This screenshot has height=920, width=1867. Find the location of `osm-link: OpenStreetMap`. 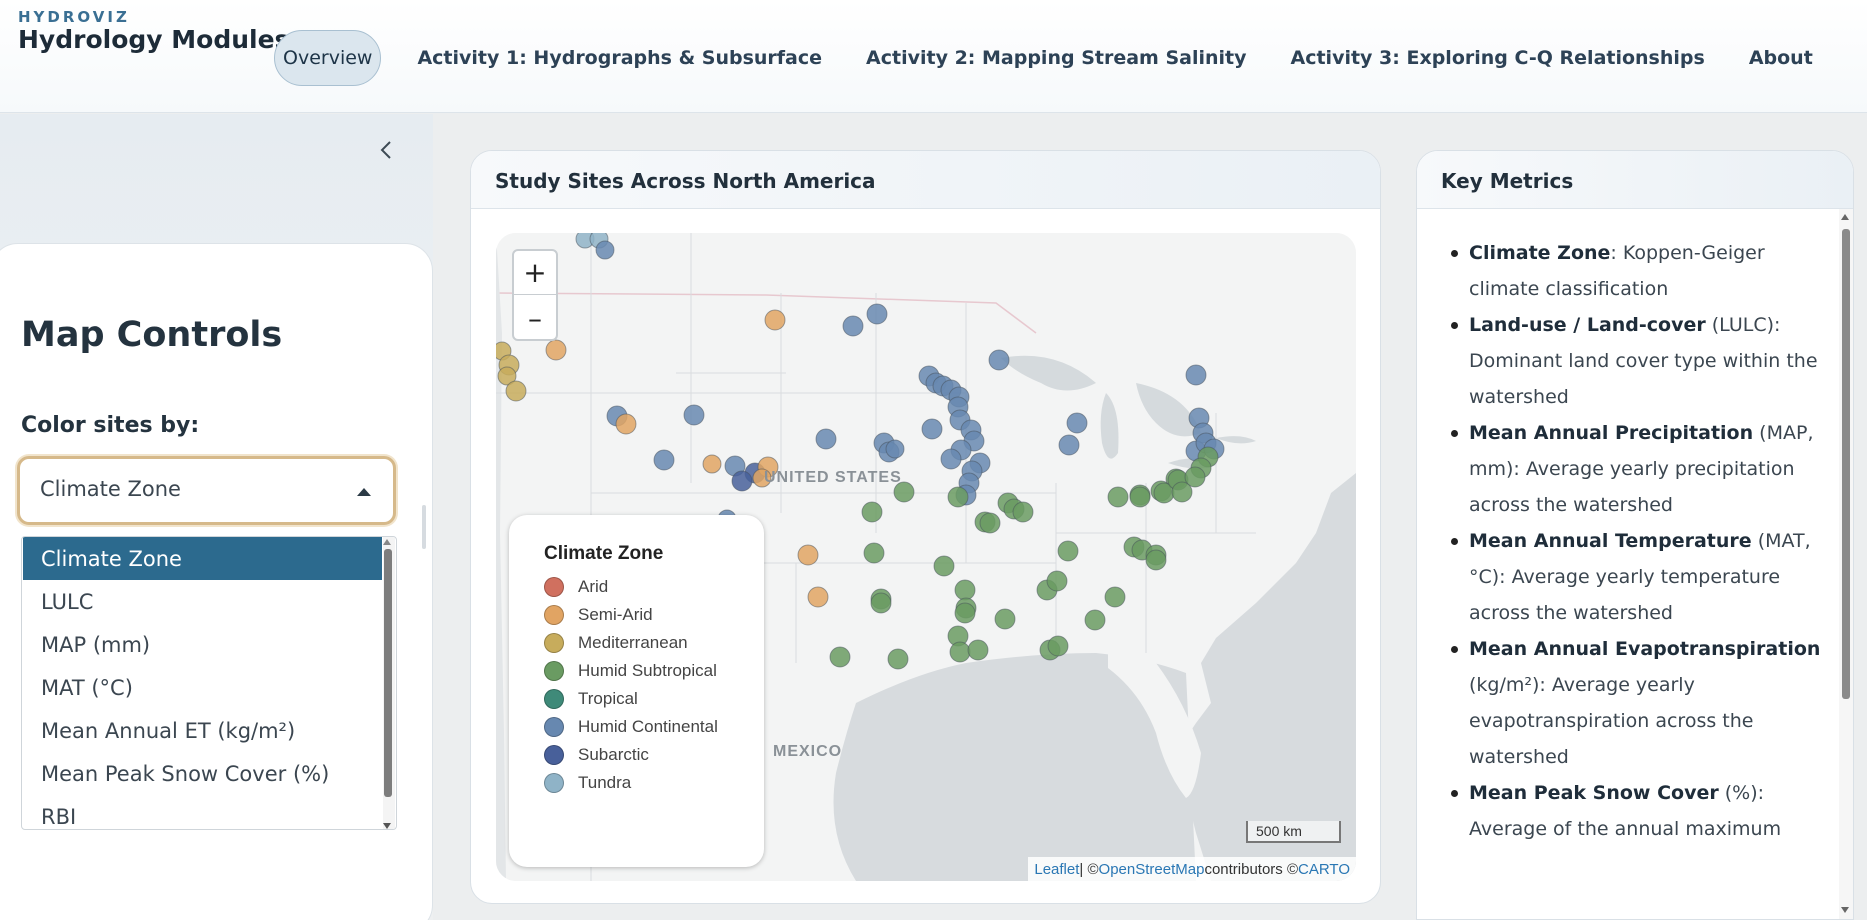

osm-link: OpenStreetMap is located at coordinates (1151, 869).